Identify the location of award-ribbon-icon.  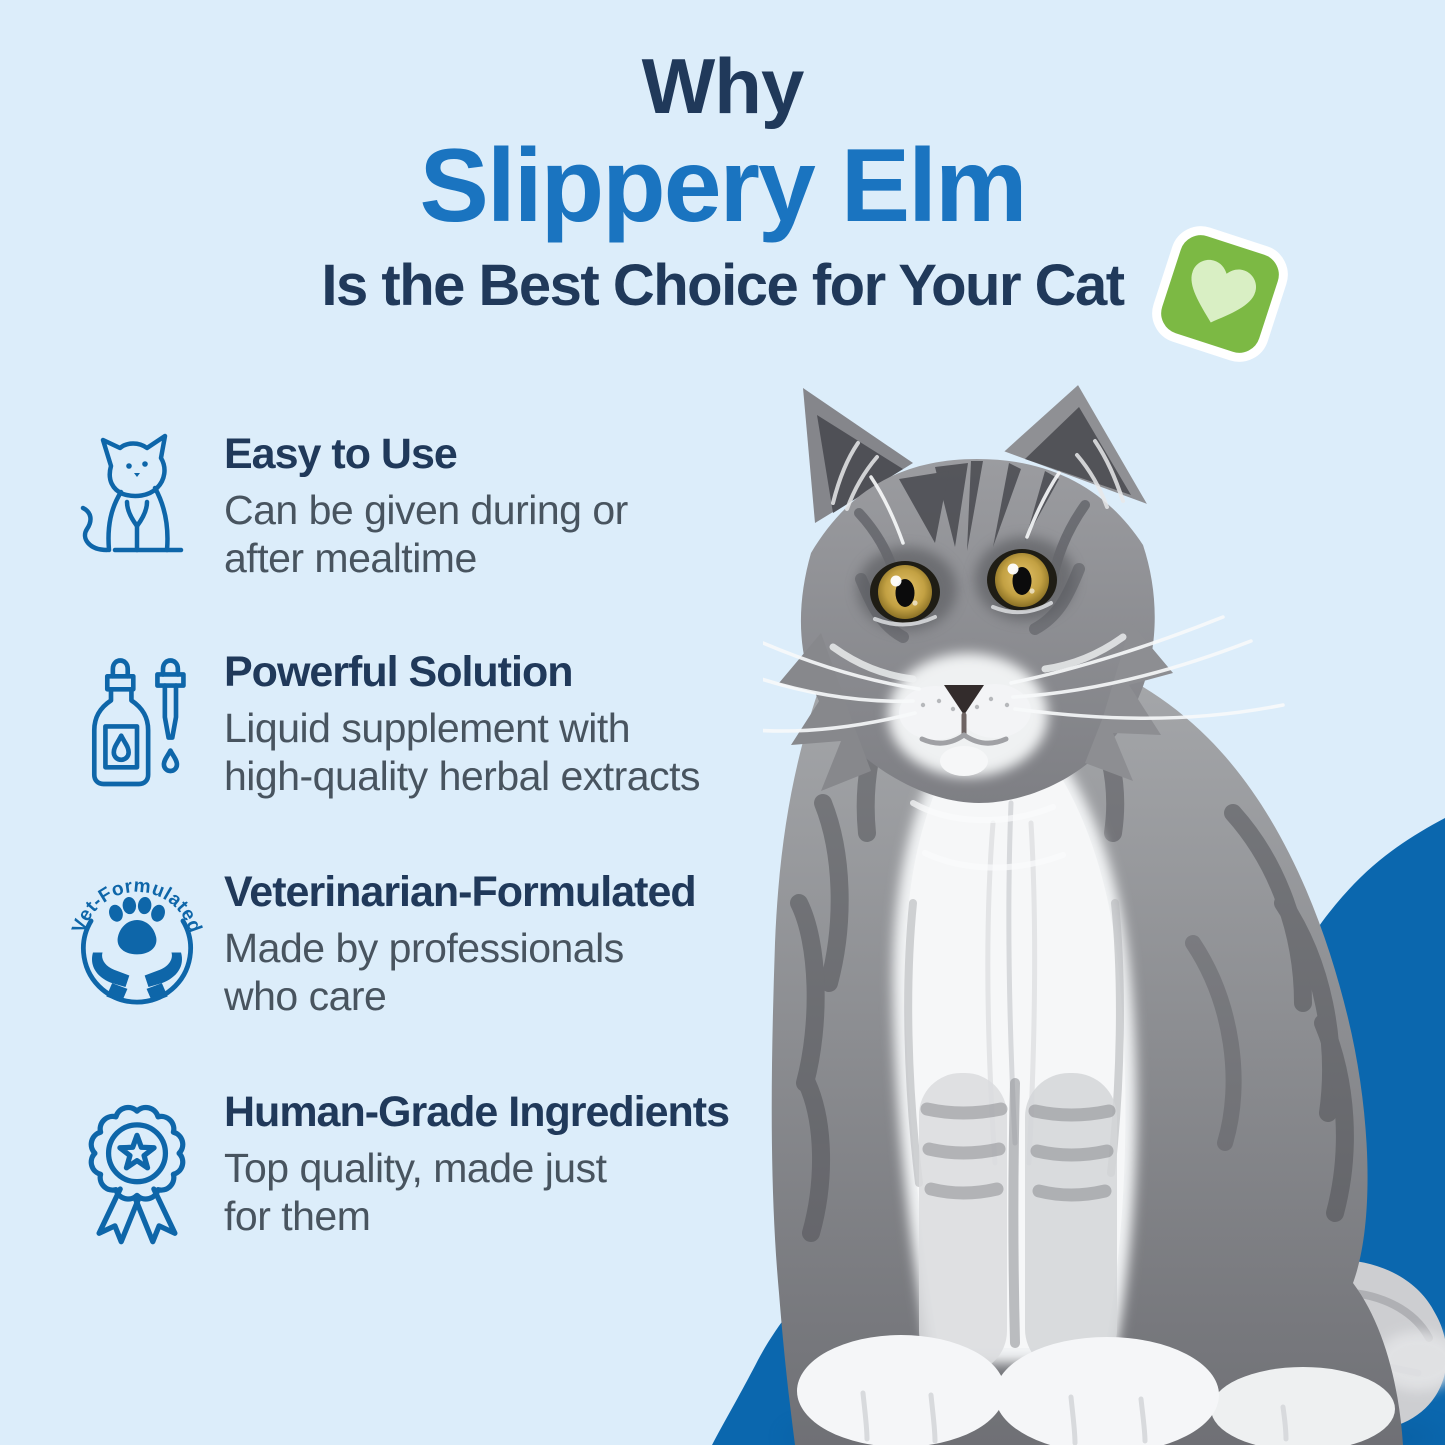
(137, 1174).